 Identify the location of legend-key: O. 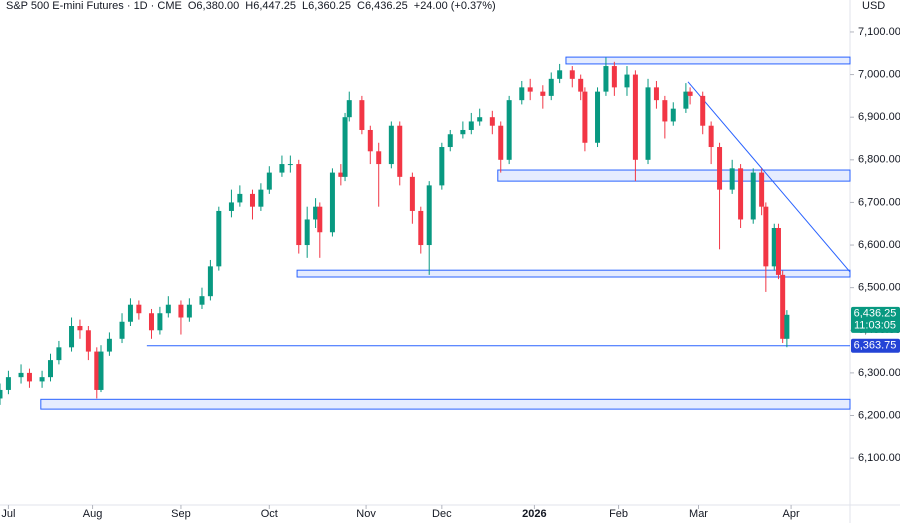
(192, 6).